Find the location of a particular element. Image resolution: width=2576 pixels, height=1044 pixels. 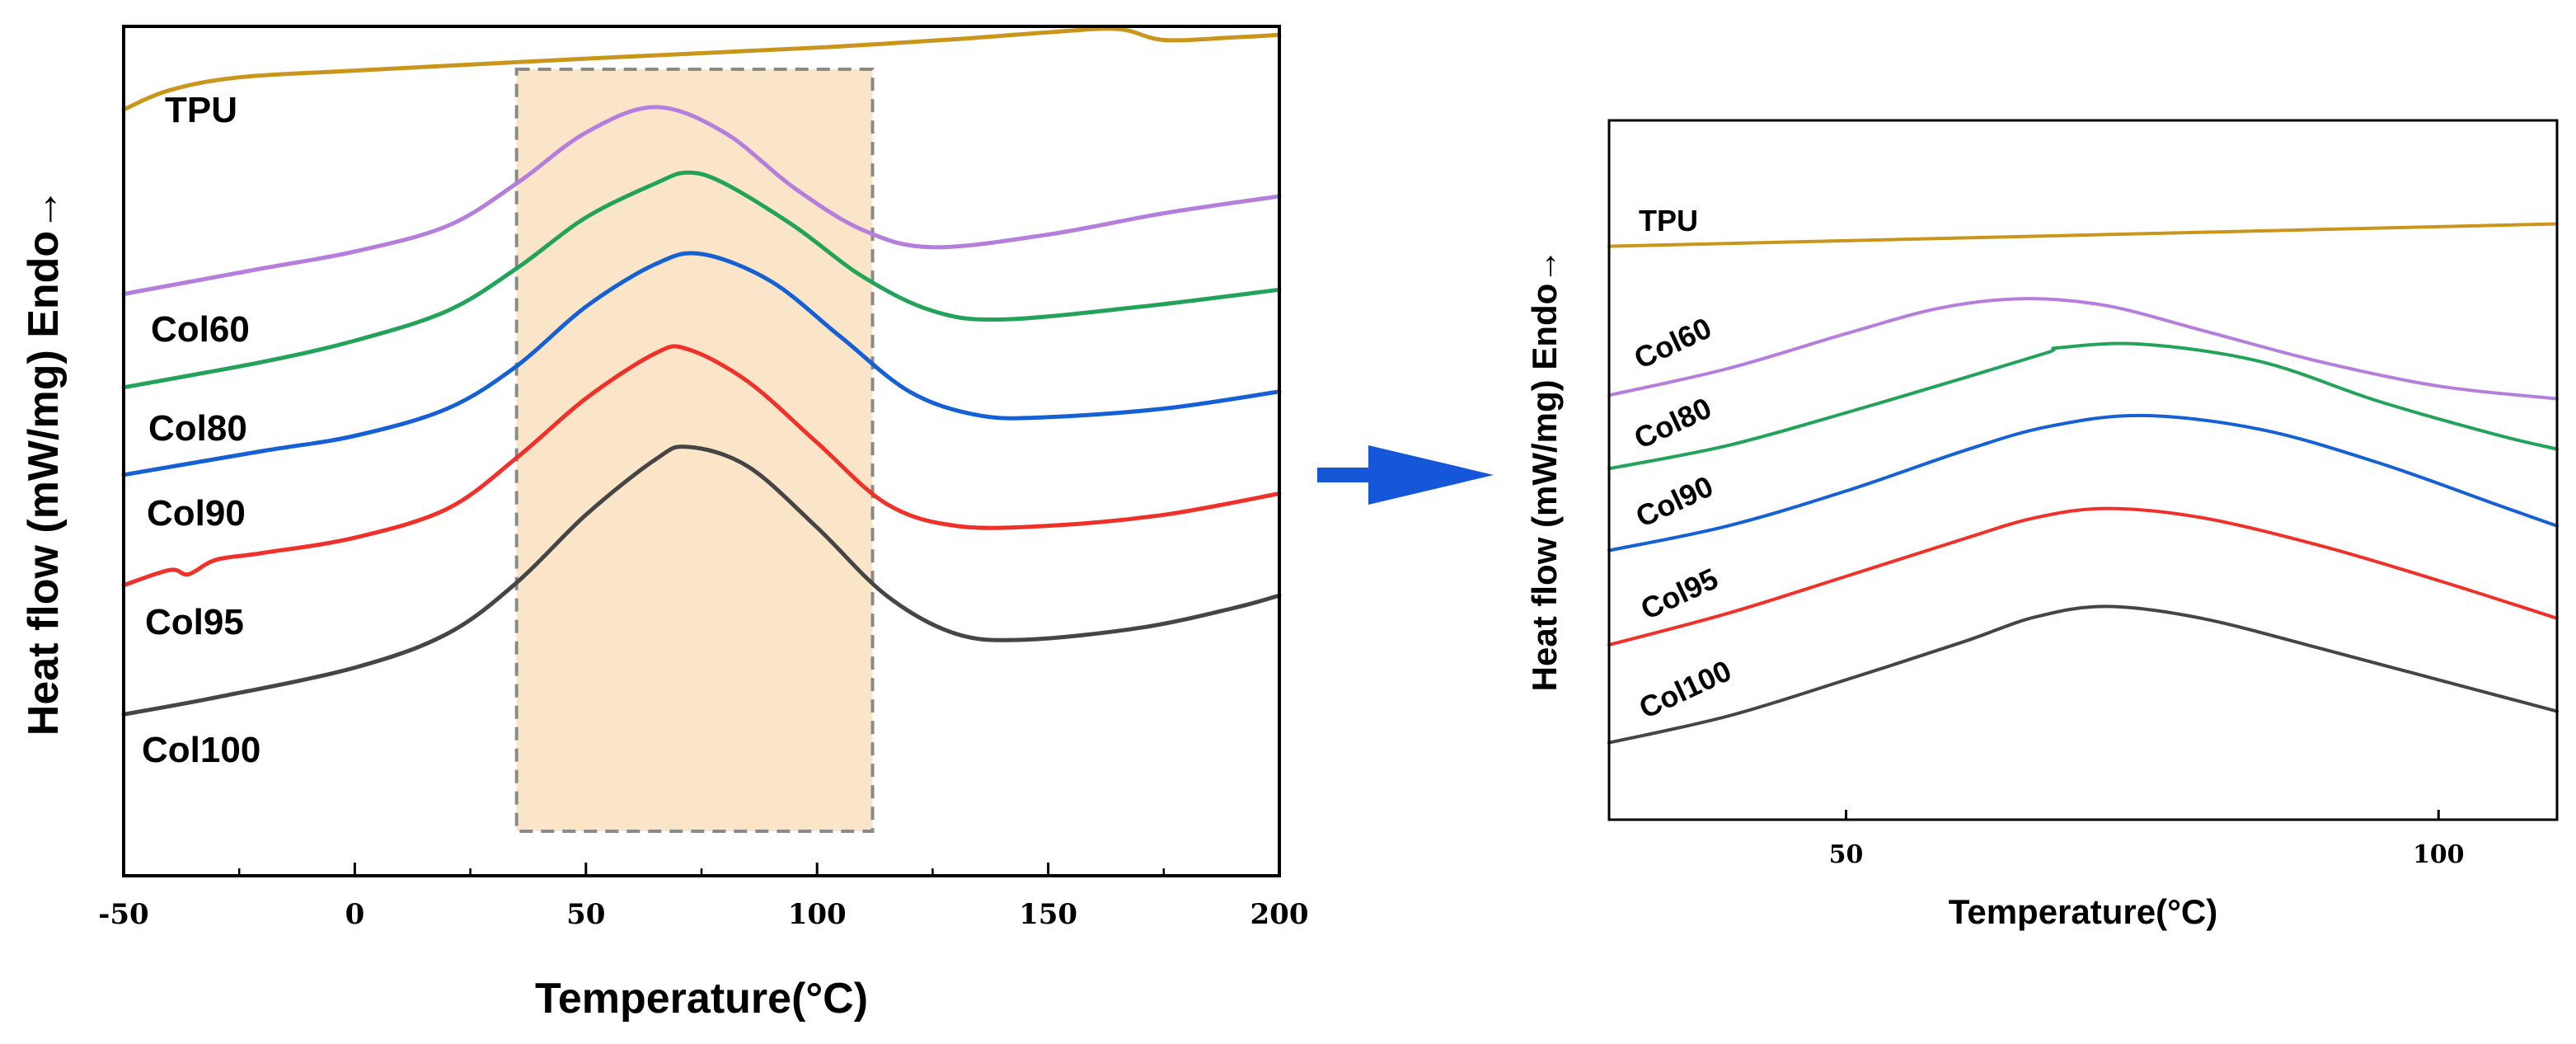

zoom-label-col60: Col60 is located at coordinates (1673, 343).